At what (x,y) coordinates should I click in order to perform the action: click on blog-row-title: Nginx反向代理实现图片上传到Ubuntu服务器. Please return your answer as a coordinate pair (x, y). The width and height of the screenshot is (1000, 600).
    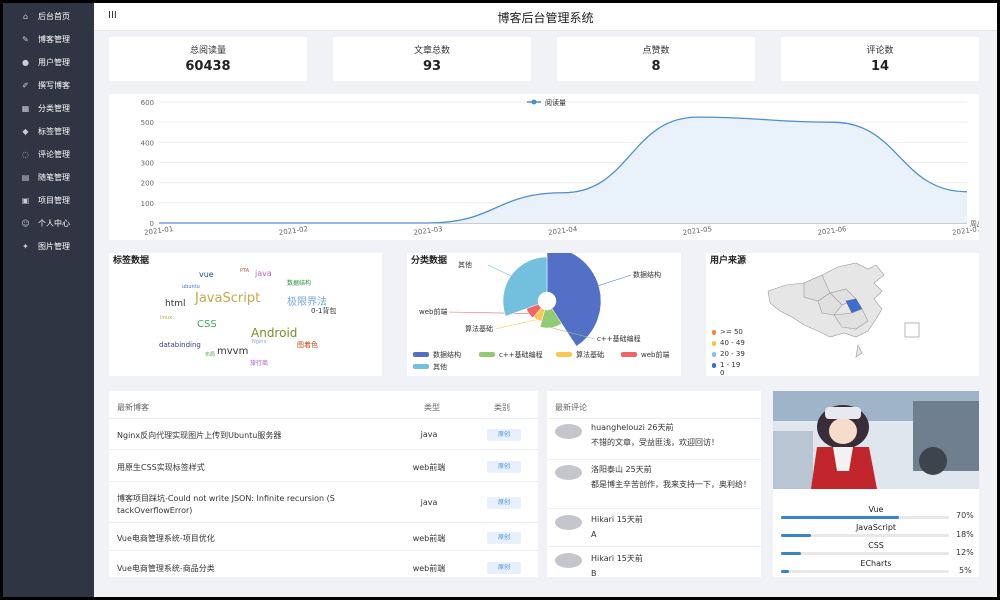
    Looking at the image, I should click on (199, 435).